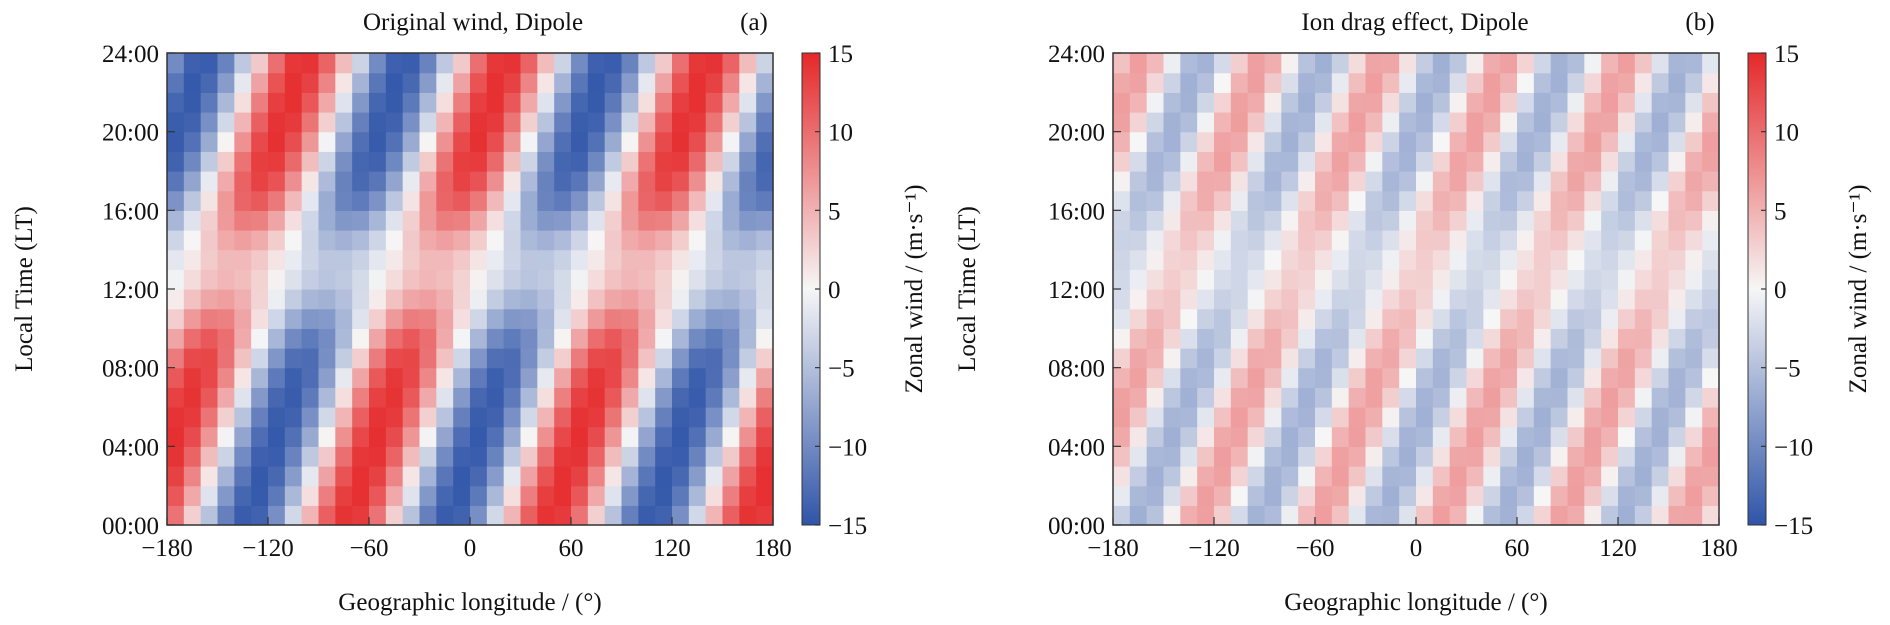 The width and height of the screenshot is (1890, 625). I want to click on panel-a-x-ticks: −180 −120 −60 0 60 120 180, so click(466, 539).